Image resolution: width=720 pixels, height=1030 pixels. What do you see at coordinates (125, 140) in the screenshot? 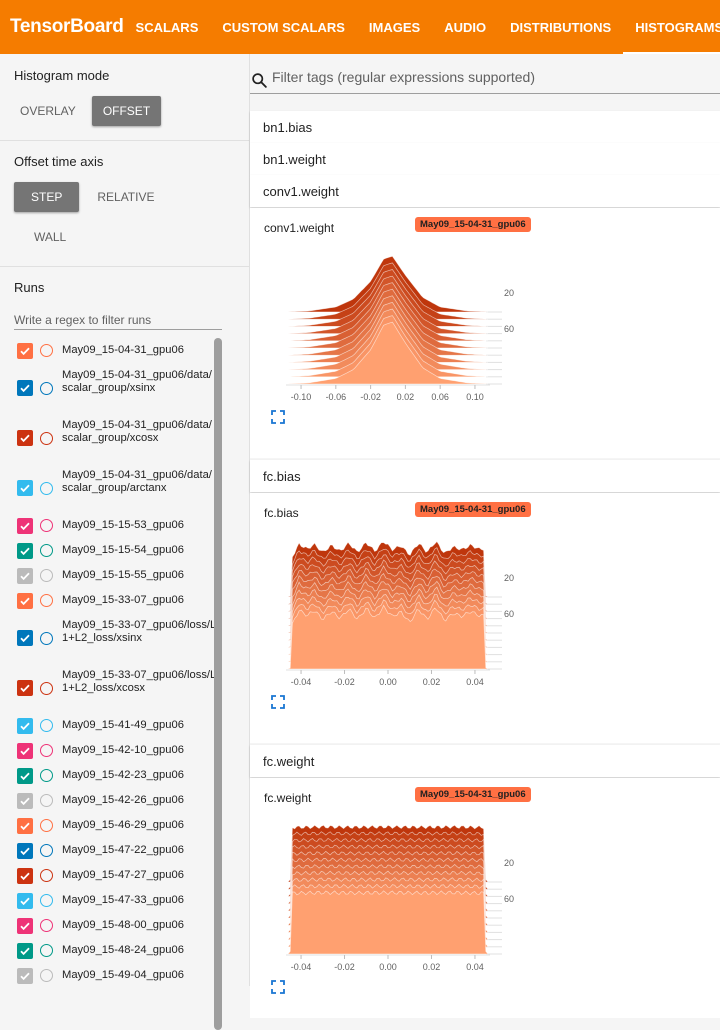
I see `divider` at bounding box center [125, 140].